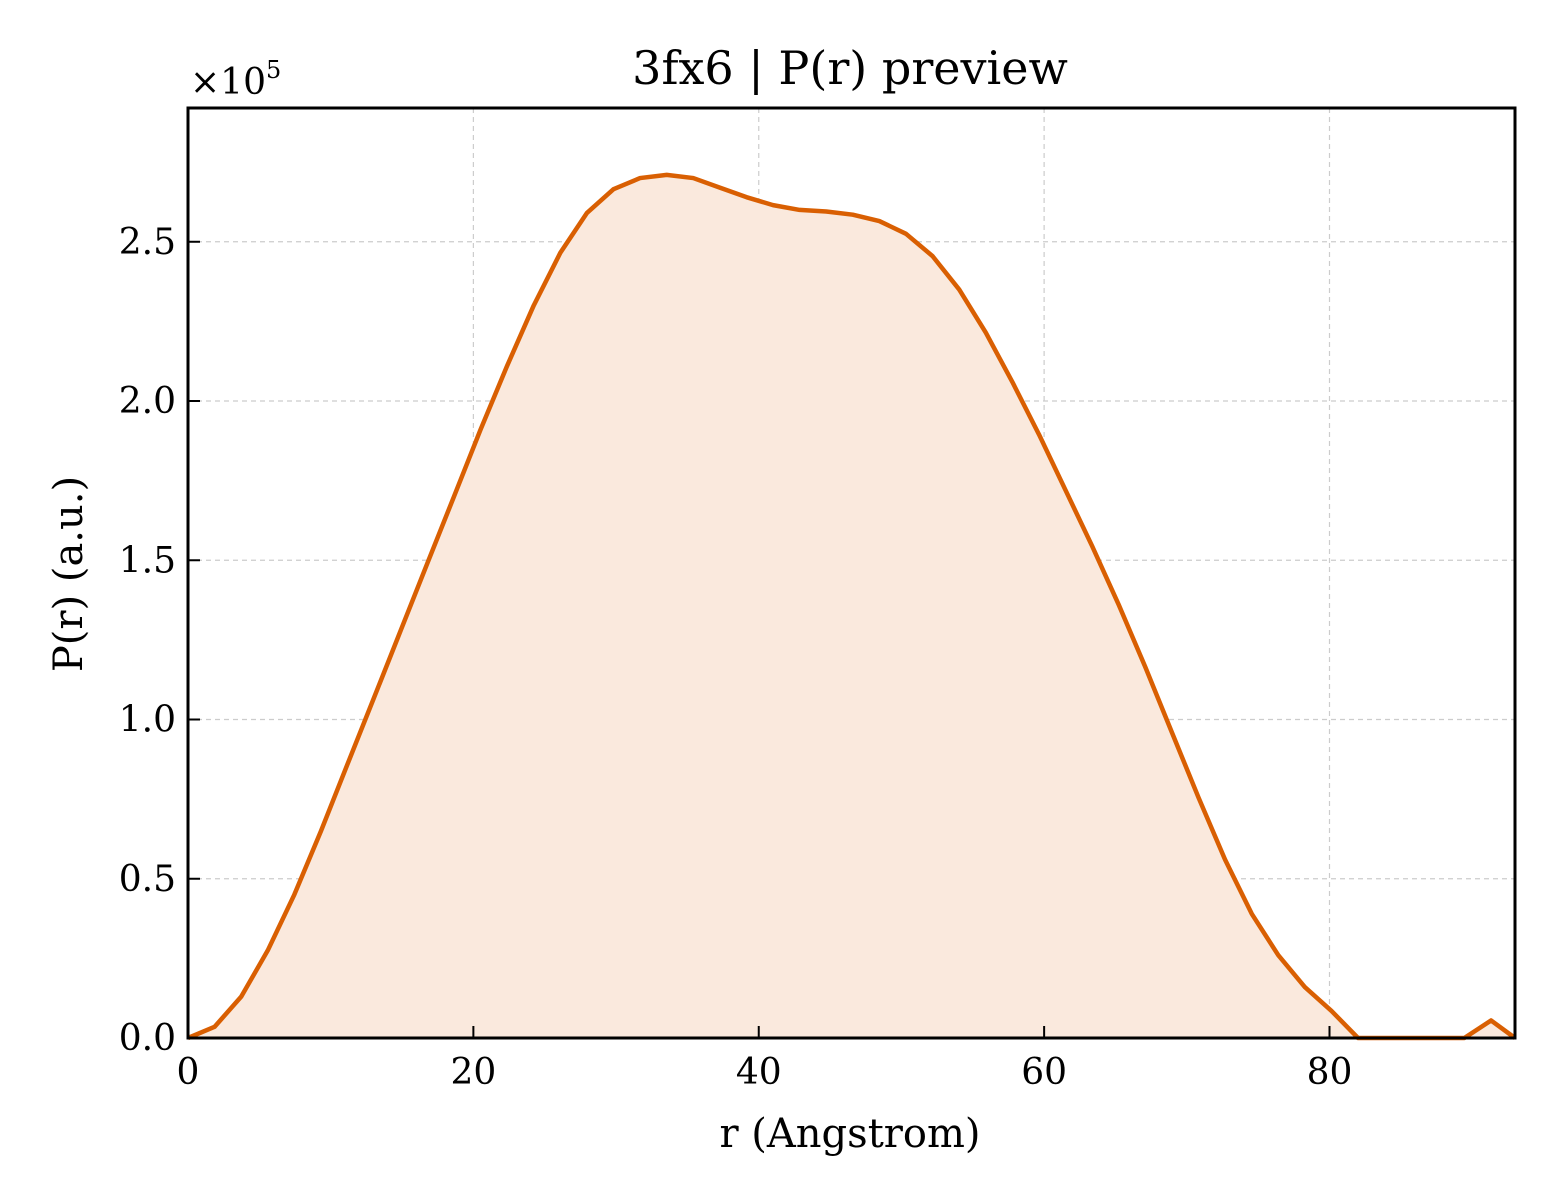 The height and width of the screenshot is (1200, 1560). Describe the element at coordinates (228, 82) in the screenshot. I see `y-multiplier-base: ×10` at that location.